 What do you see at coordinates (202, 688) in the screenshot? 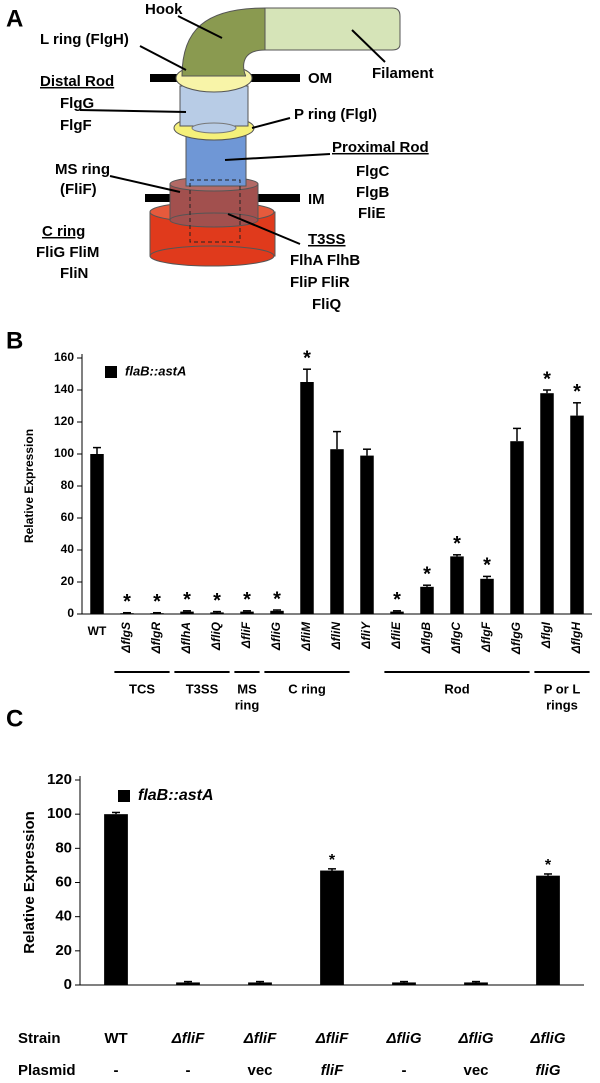
I see `group-label: T3SS` at bounding box center [202, 688].